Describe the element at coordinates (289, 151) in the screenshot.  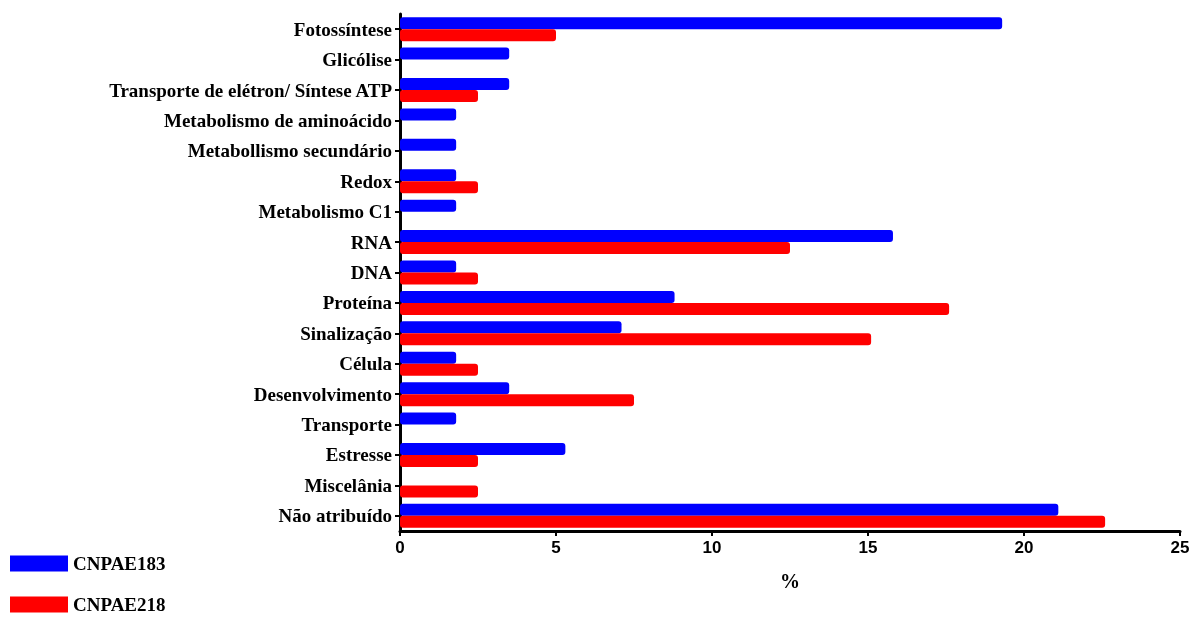
I see `y-tick-label: Metabollismo secundário` at that location.